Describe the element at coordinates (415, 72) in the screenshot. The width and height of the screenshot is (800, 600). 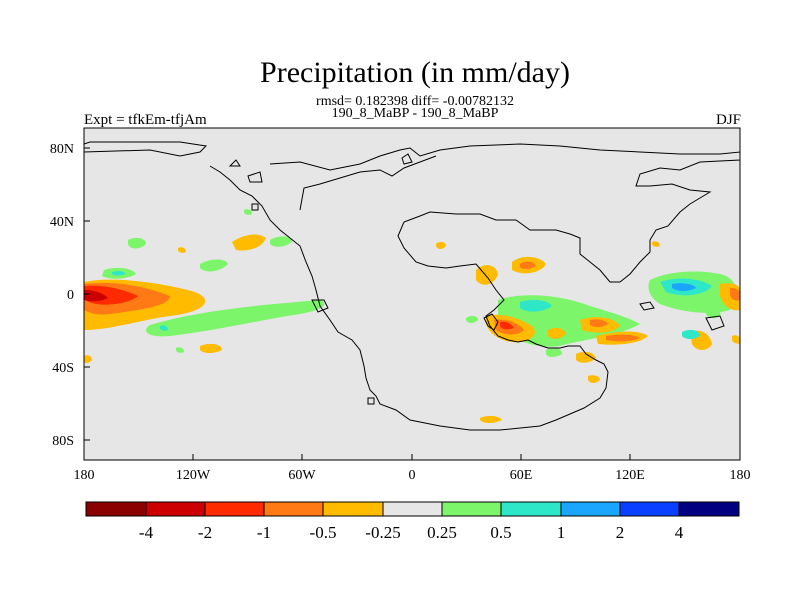
I see `map-title: Precipitation (in mm/day)` at that location.